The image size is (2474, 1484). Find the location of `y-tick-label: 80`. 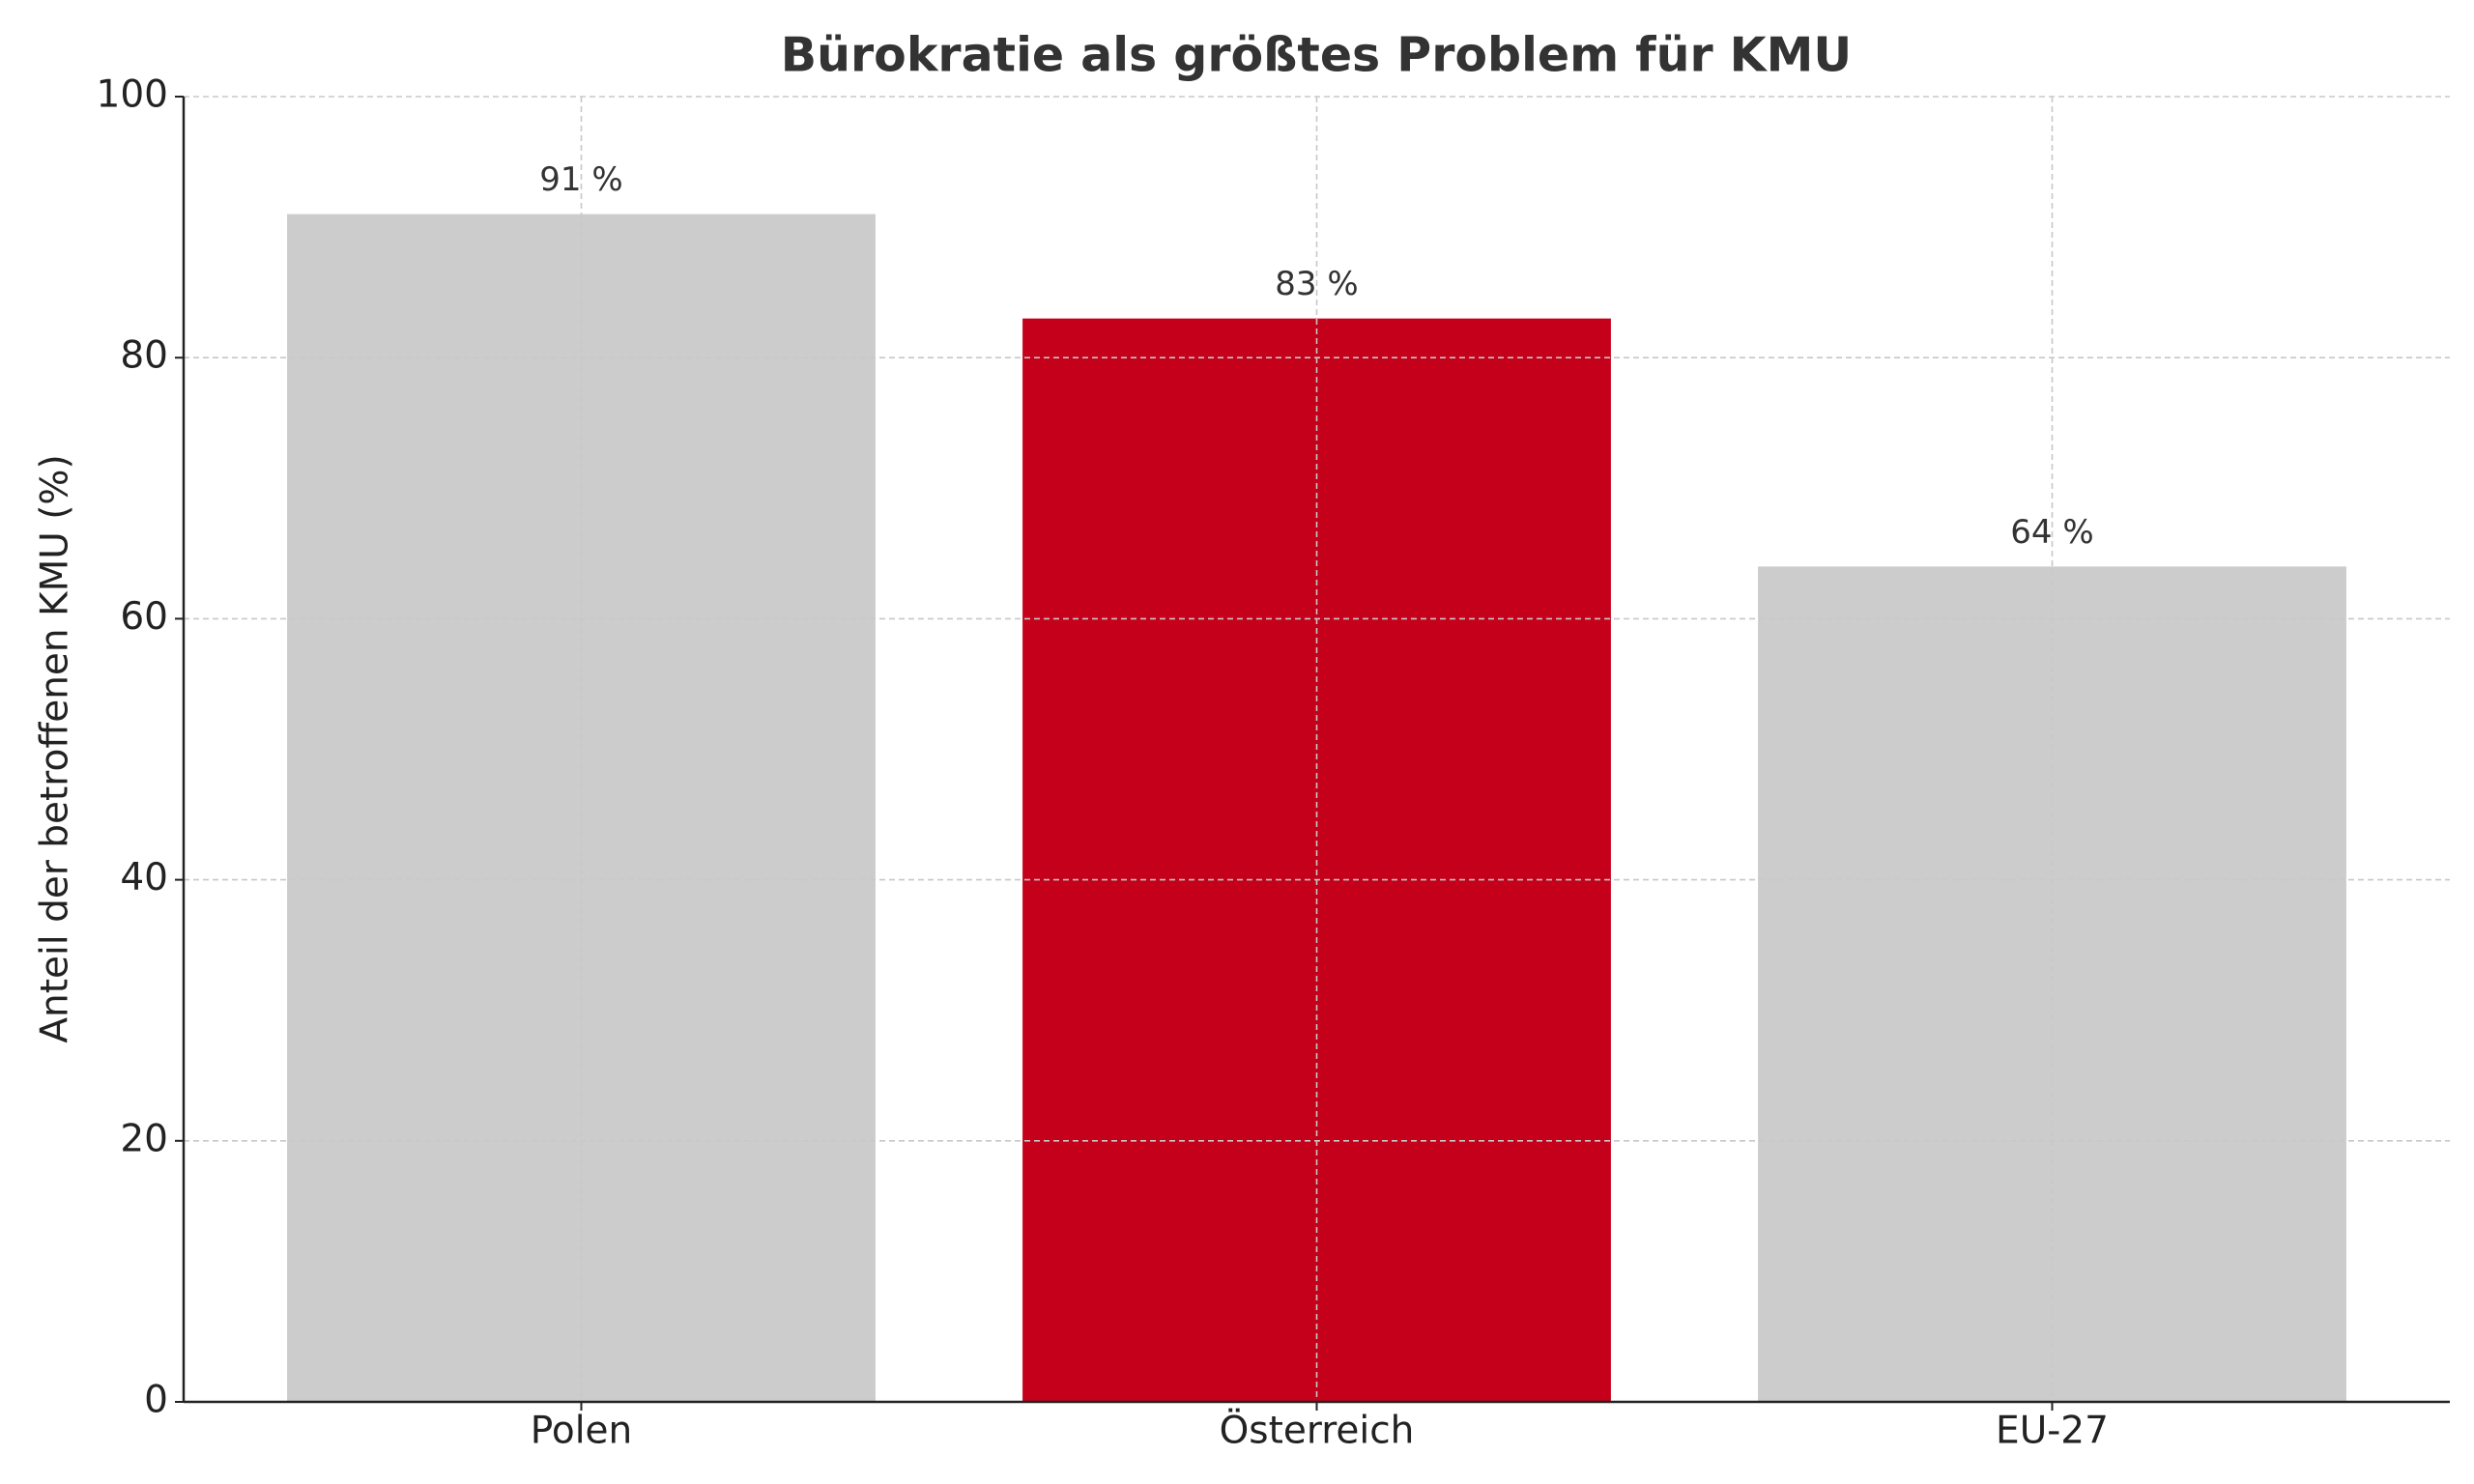

y-tick-label: 80 is located at coordinates (144, 356).